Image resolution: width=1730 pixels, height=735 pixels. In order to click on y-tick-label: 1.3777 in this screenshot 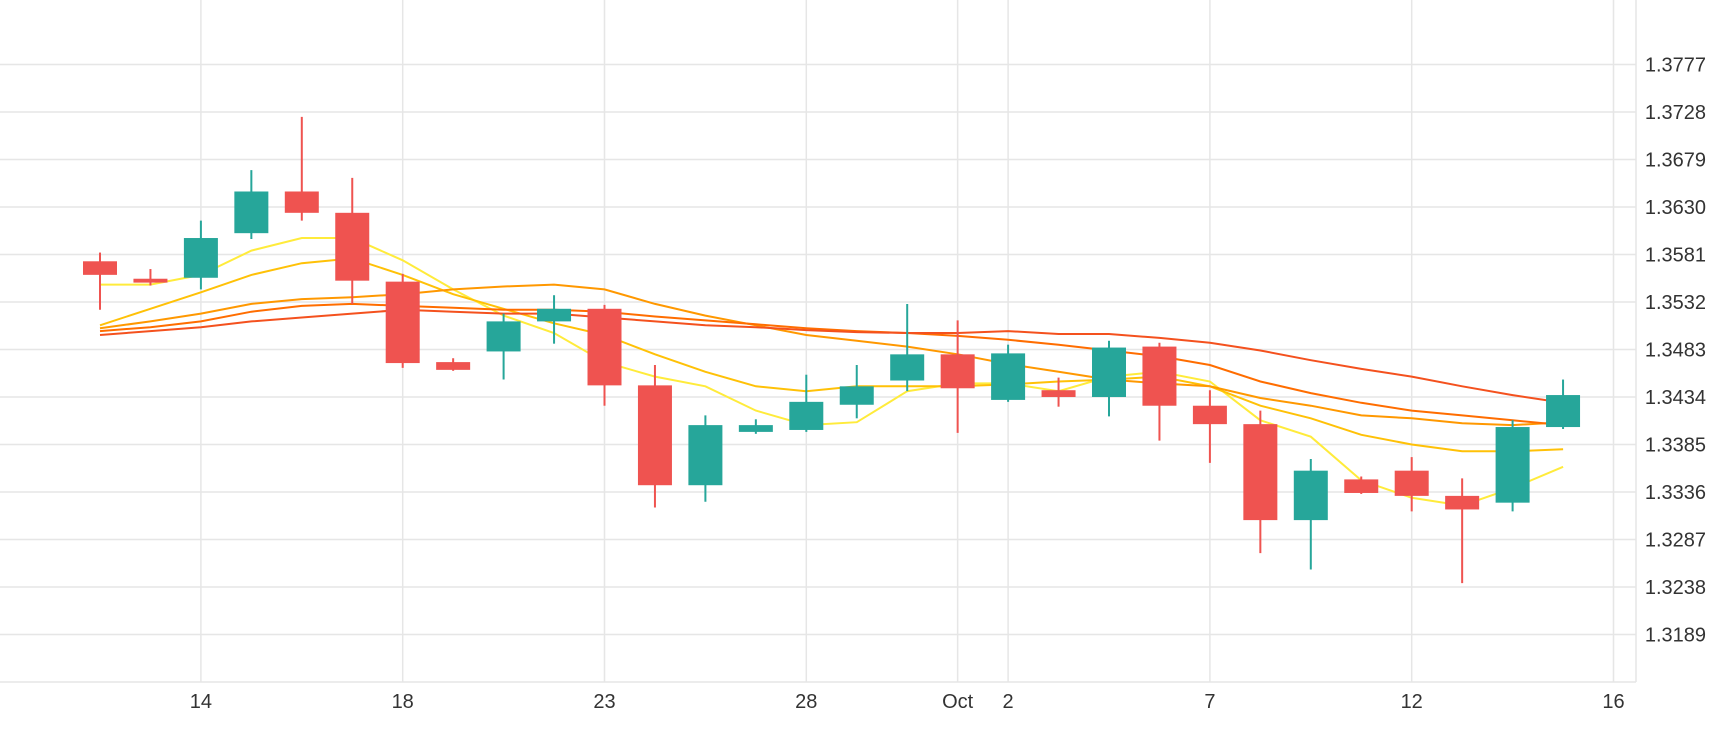, I will do `click(1675, 66)`.